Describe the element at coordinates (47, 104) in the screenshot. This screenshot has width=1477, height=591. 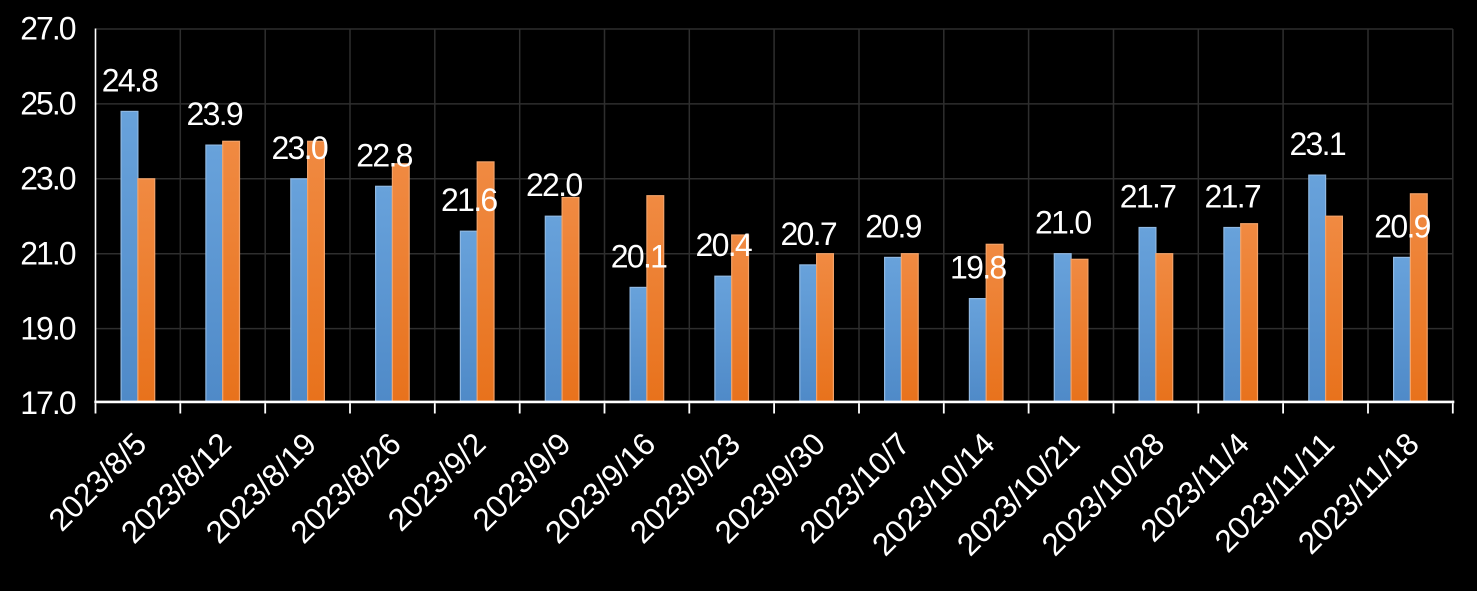
I see `svg-text: 25.0` at that location.